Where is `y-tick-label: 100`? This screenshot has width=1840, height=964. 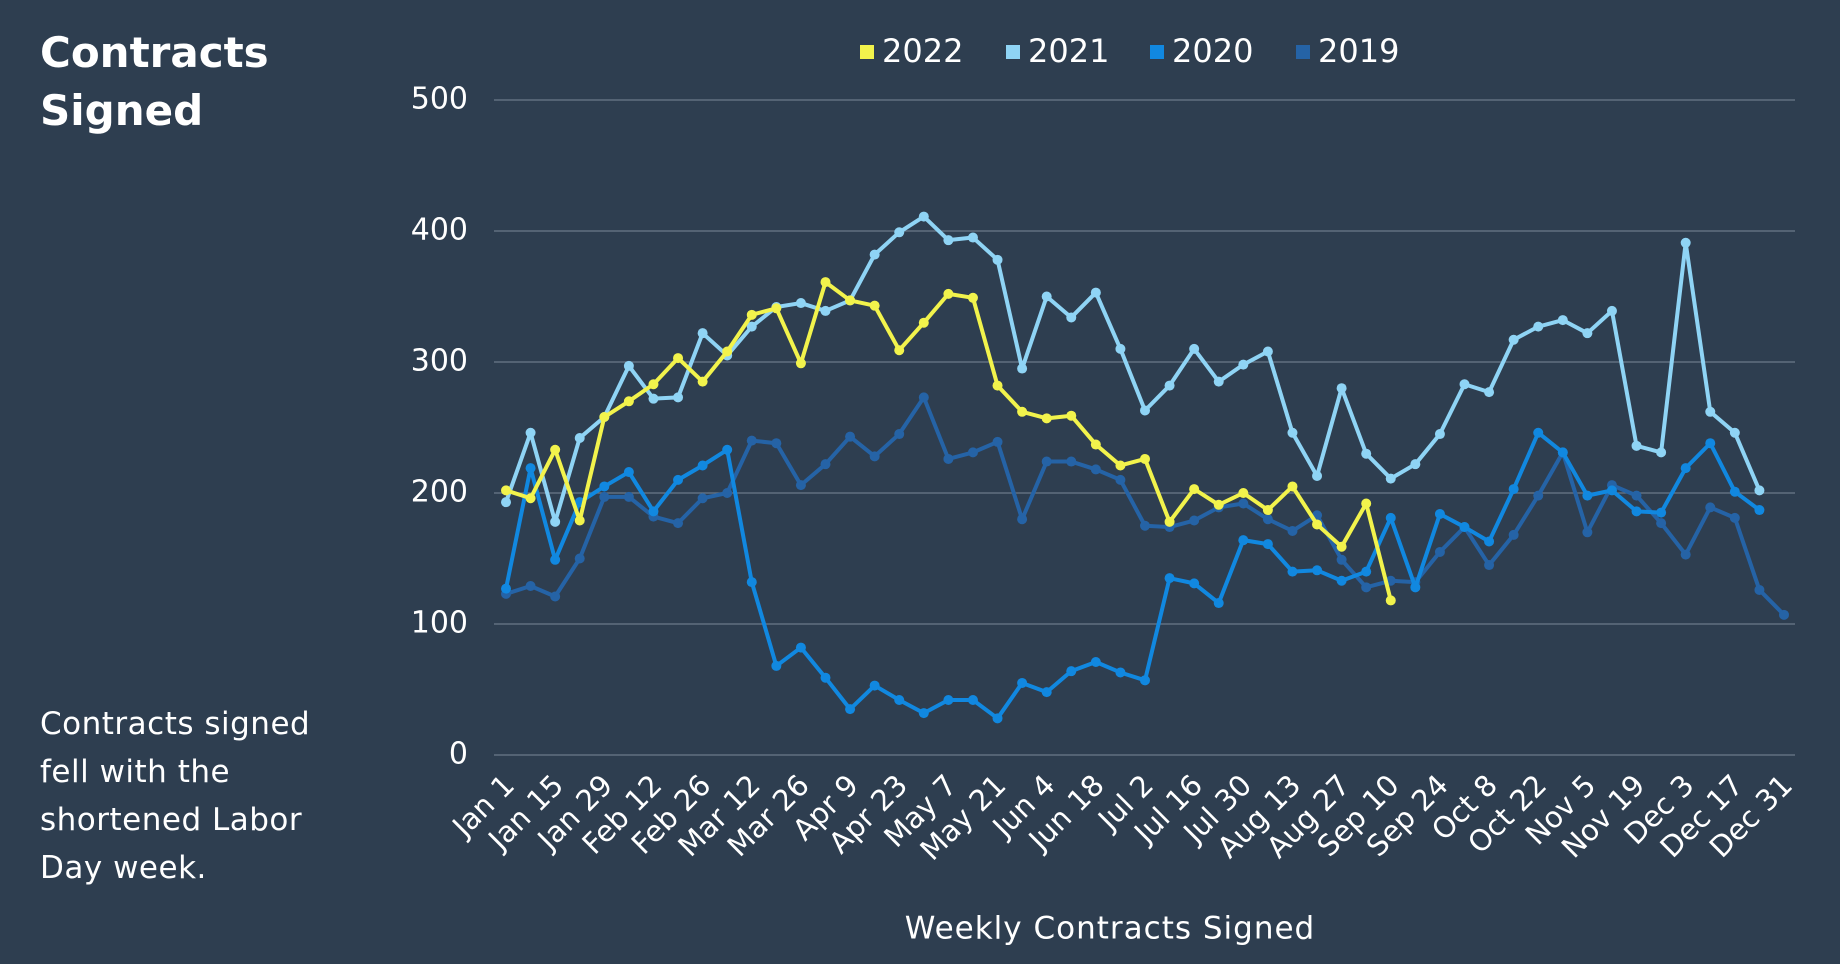 y-tick-label: 100 is located at coordinates (439, 623).